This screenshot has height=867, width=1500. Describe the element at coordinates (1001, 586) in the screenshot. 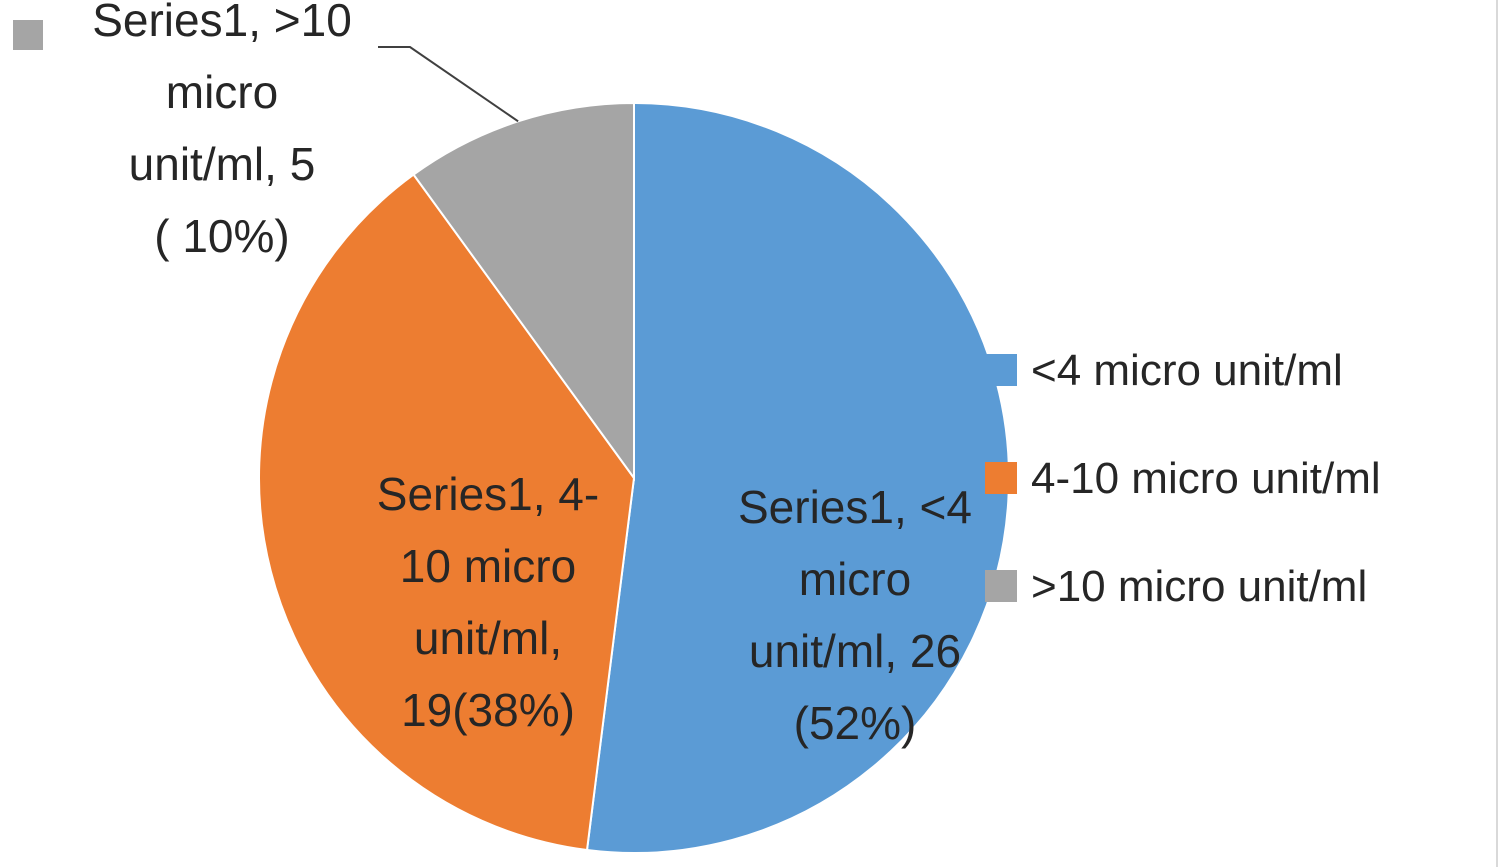

I see `legend-swatch-gt-10-micro-unit-ml` at that location.